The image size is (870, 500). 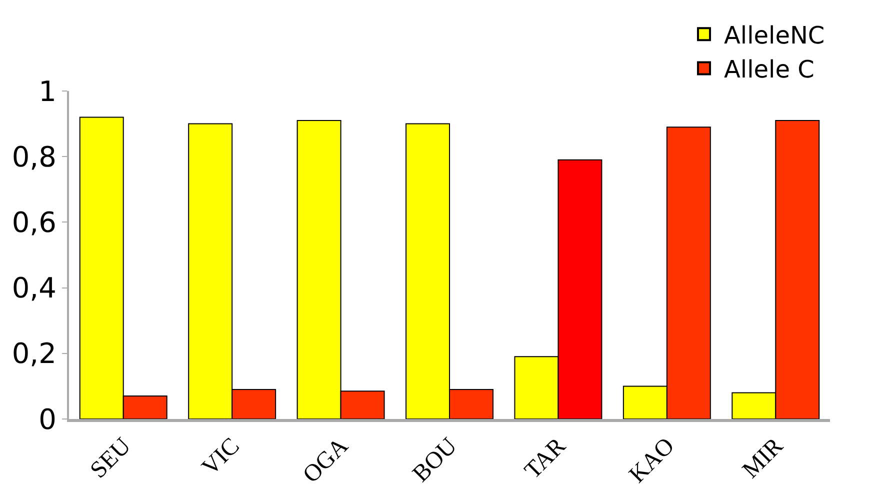 What do you see at coordinates (769, 70) in the screenshot?
I see `legend-label: Allele C` at bounding box center [769, 70].